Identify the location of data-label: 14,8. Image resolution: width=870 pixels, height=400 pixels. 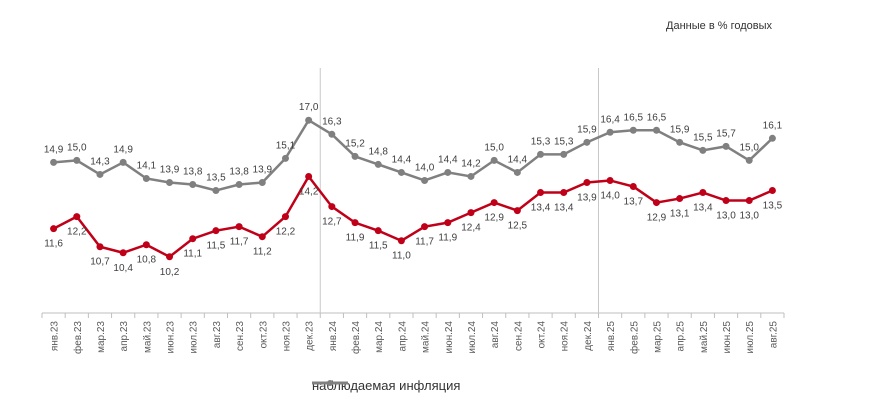
(378, 151).